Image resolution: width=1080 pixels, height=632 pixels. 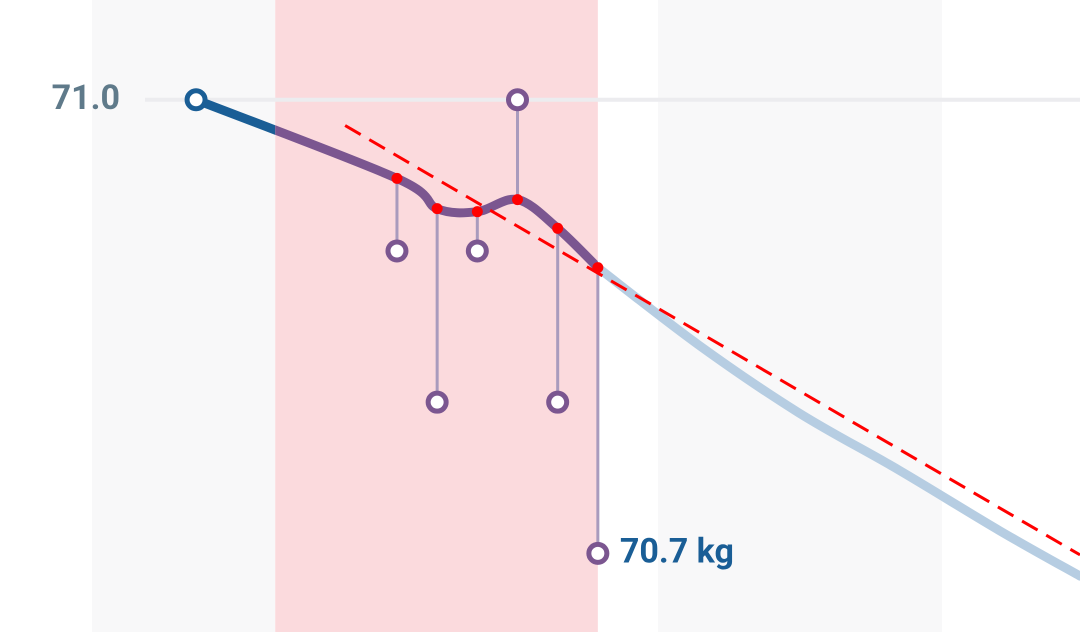 I want to click on value-label: 70.7 kg, so click(x=677, y=551).